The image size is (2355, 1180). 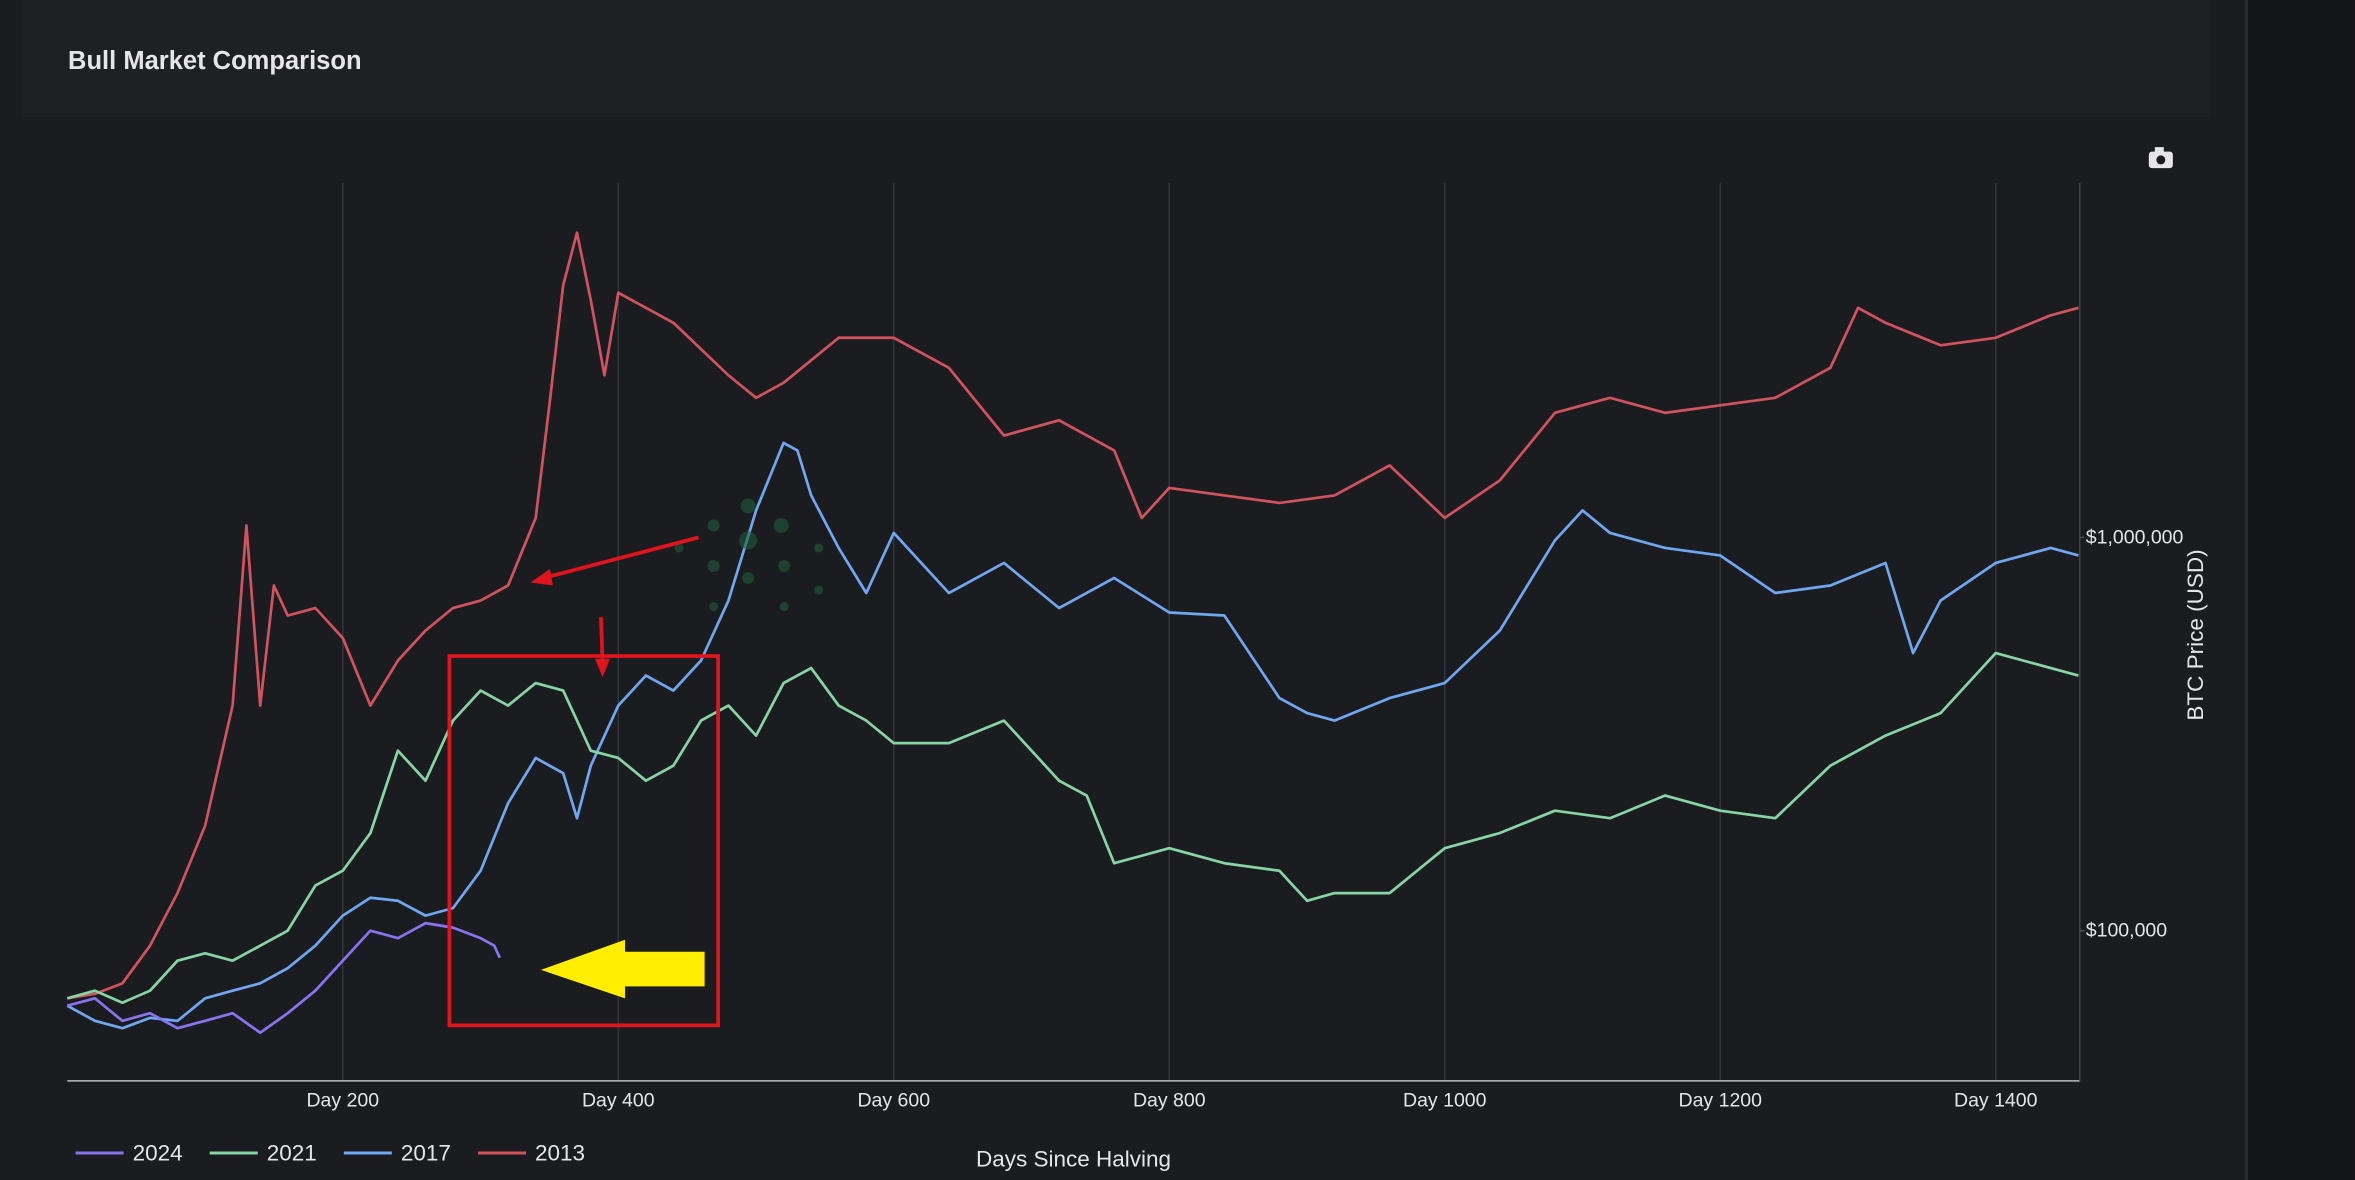 What do you see at coordinates (1116, 59) in the screenshot?
I see `header-panel` at bounding box center [1116, 59].